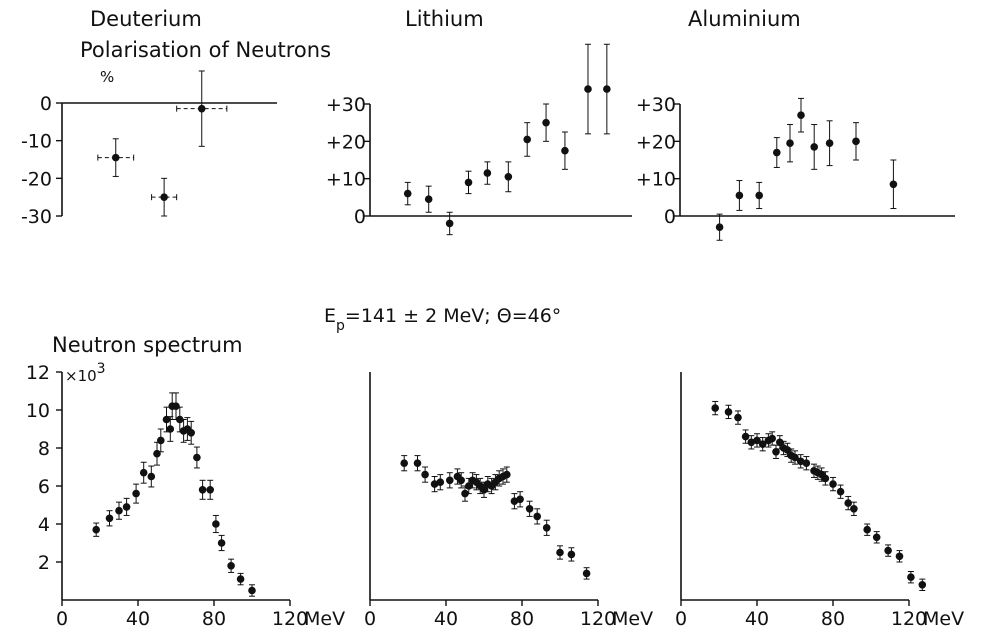  Describe the element at coordinates (38, 411) in the screenshot. I see `y-tick-label: 10` at that location.